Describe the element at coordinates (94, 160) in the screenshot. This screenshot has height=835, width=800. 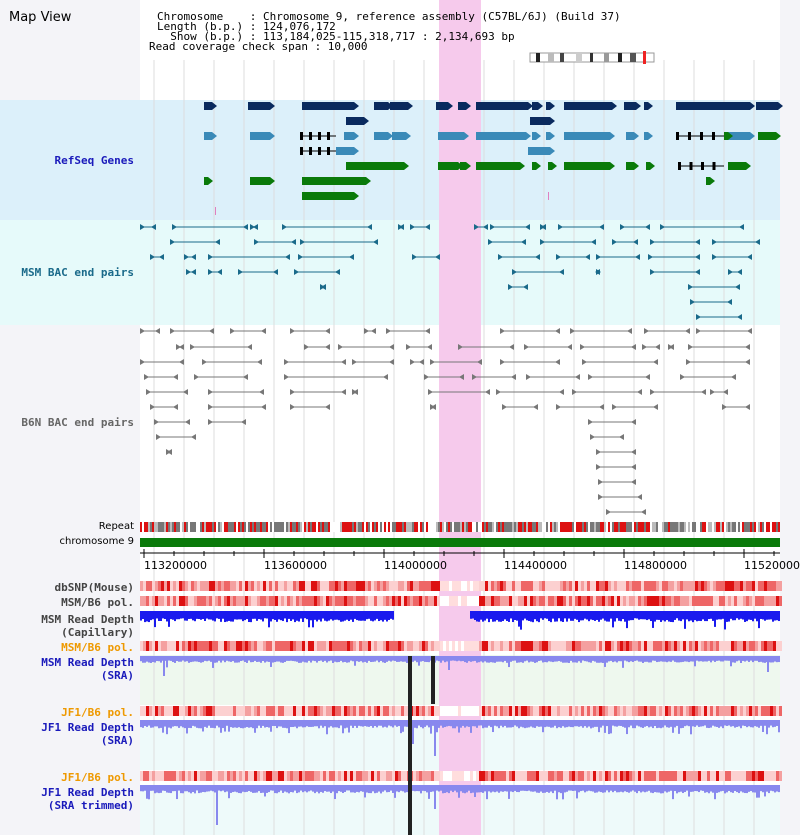
I see `track-label-refseq: RefSeq Genes` at that location.